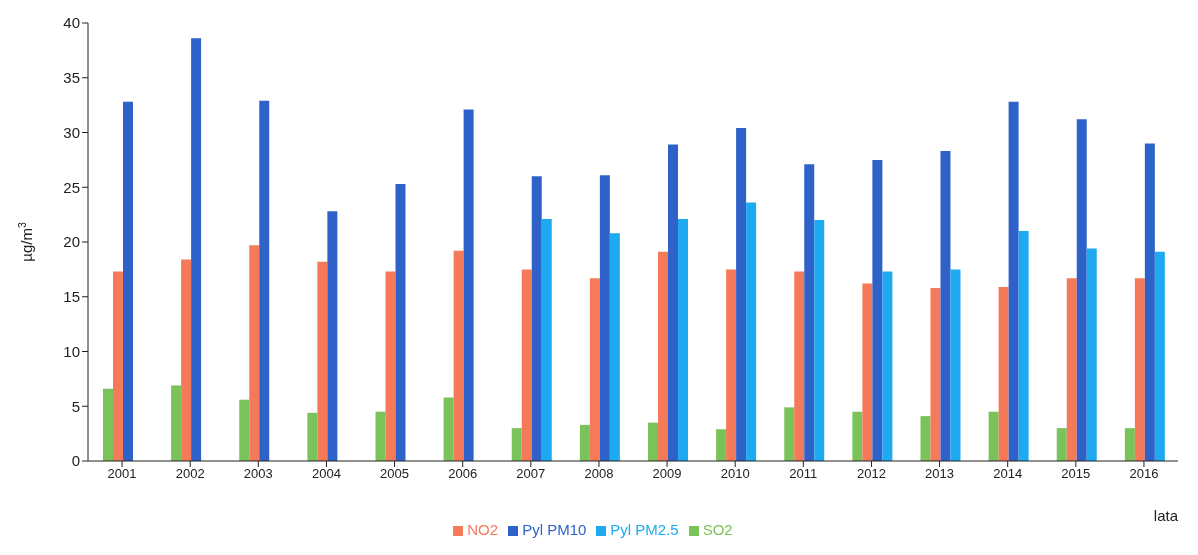  Describe the element at coordinates (75, 461) in the screenshot. I see `y-tick-label: 0` at that location.